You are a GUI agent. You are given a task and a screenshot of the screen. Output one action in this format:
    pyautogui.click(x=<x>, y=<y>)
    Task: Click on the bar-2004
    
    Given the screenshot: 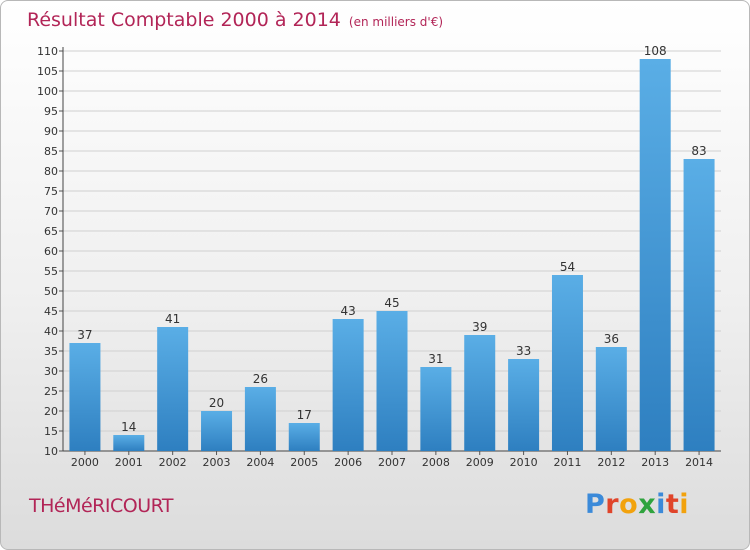 What is the action you would take?
    pyautogui.click(x=260, y=419)
    